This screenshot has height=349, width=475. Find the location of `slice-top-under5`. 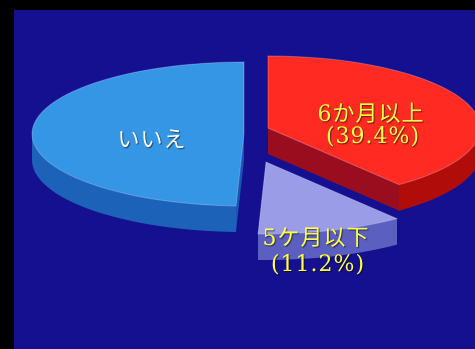

slice-top-under5 is located at coordinates (328, 198).